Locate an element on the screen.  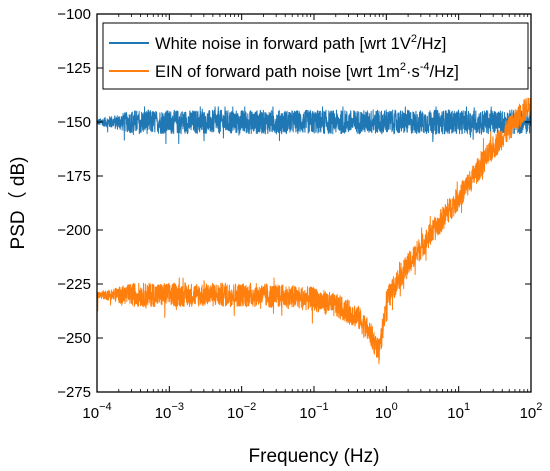
x-tick-exponent: 1 is located at coordinates (467, 407).